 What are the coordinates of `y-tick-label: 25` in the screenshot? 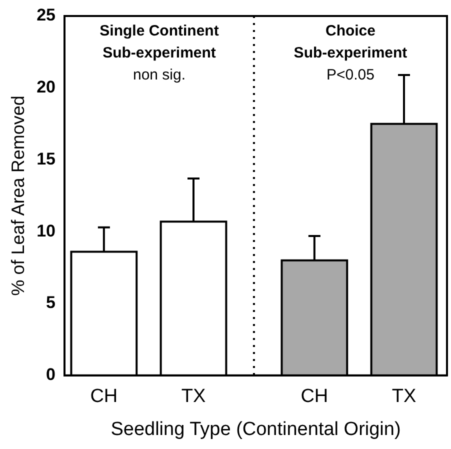 It's located at (46, 15).